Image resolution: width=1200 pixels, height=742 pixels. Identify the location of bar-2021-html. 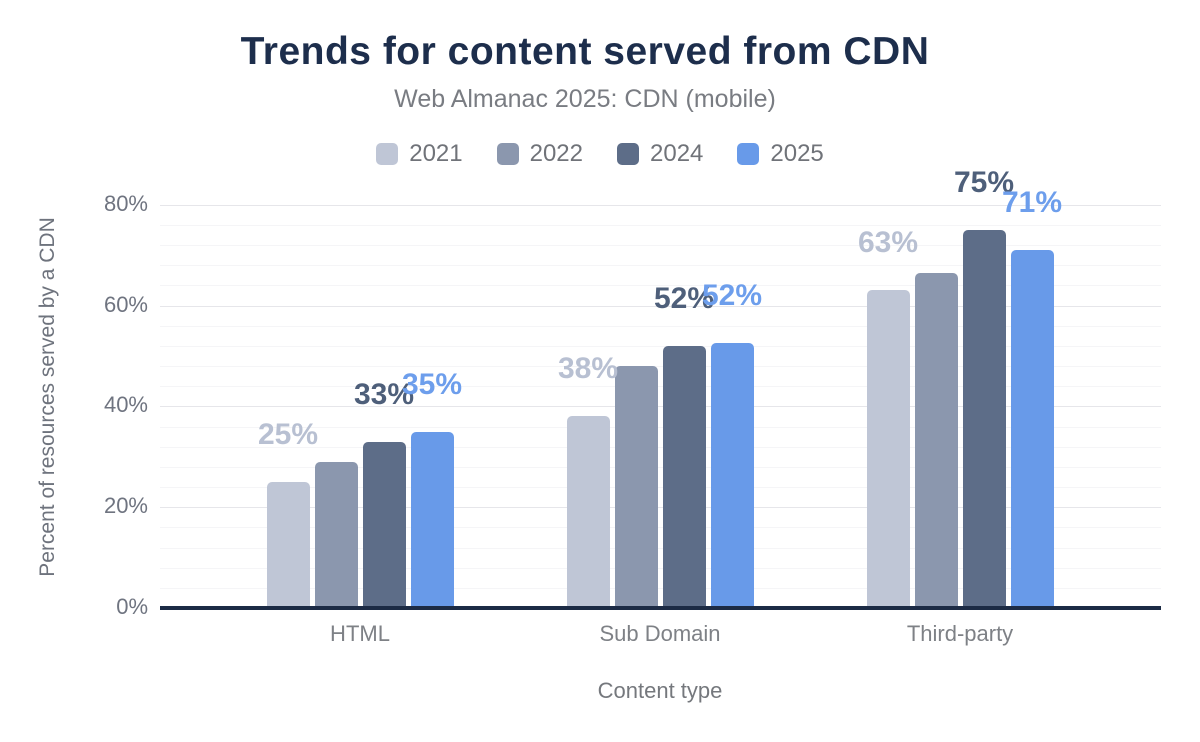
(288, 545).